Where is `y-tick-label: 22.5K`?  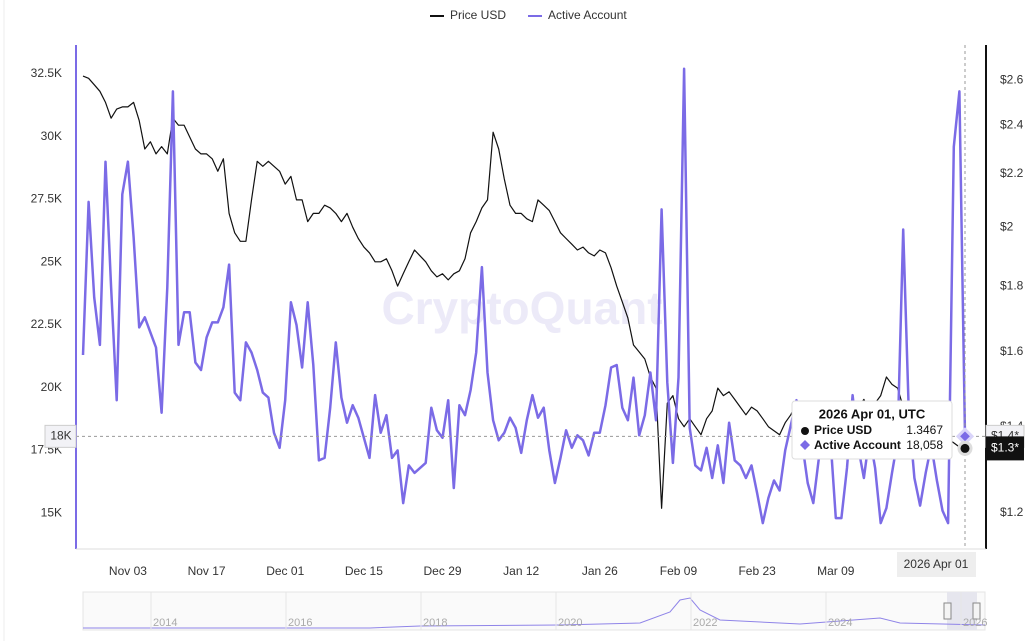
y-tick-label: 22.5K is located at coordinates (46, 324).